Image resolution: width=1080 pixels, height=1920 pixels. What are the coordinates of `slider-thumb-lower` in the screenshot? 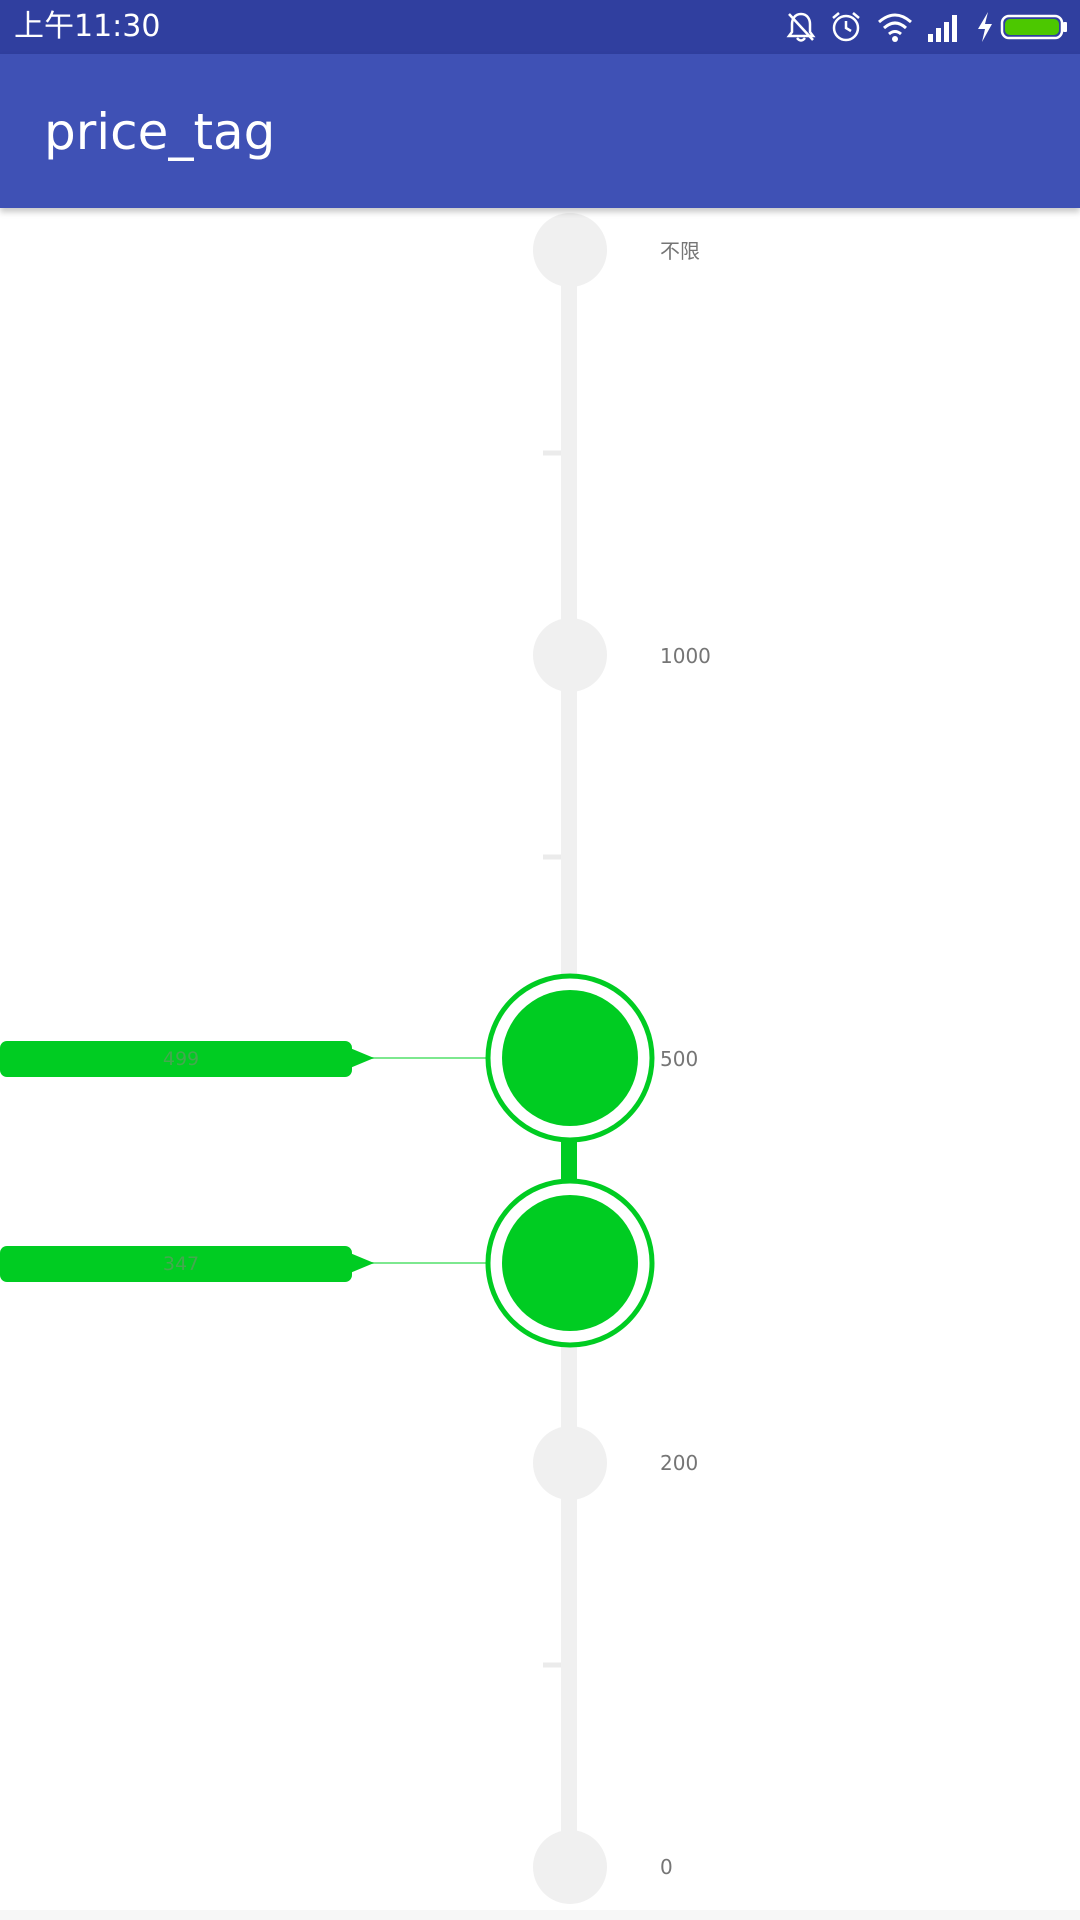 It's located at (570, 1263).